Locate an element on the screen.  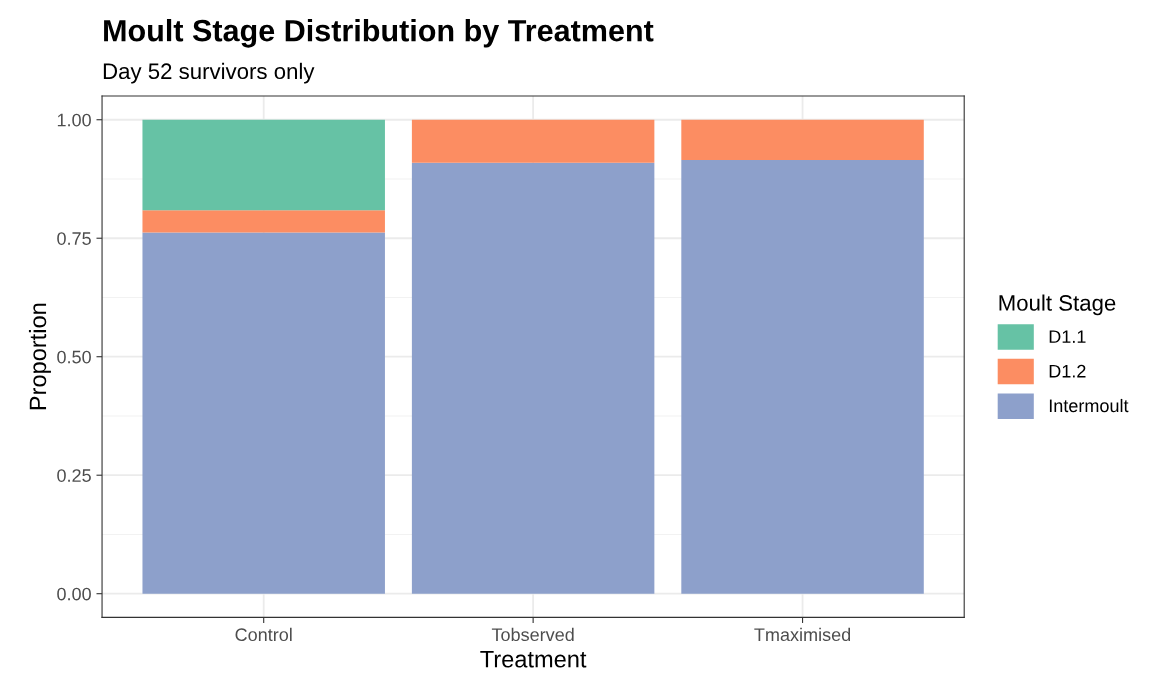
x-tick-label: Tmaximised is located at coordinates (802, 634).